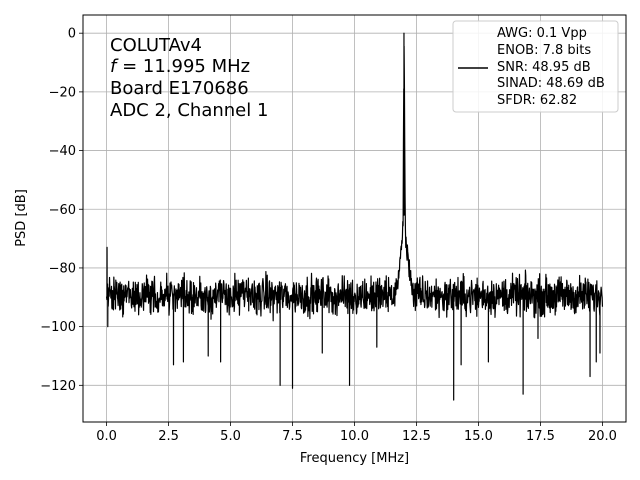  Describe the element at coordinates (156, 45) in the screenshot. I see `annotation-device: COLUTAv4` at that location.